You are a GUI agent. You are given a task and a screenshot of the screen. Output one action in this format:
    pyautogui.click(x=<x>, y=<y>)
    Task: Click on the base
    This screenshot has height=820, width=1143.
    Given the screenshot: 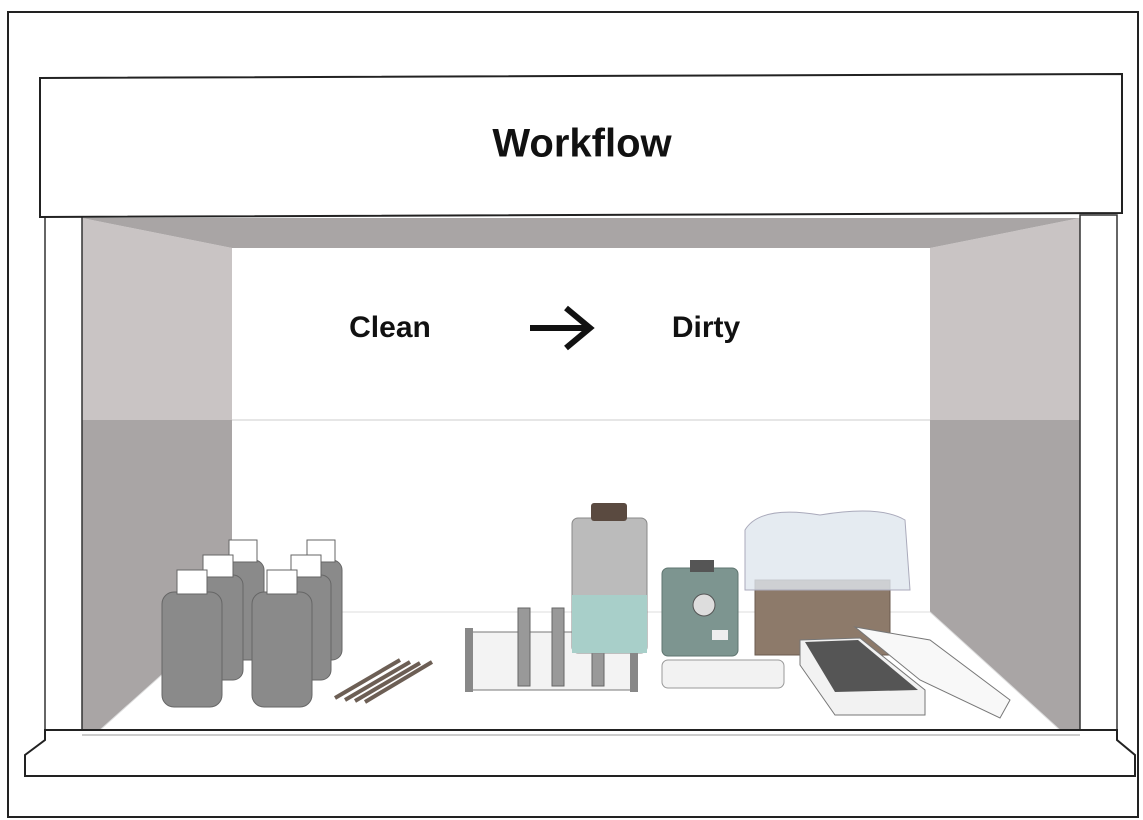 What is the action you would take?
    pyautogui.click(x=580, y=753)
    